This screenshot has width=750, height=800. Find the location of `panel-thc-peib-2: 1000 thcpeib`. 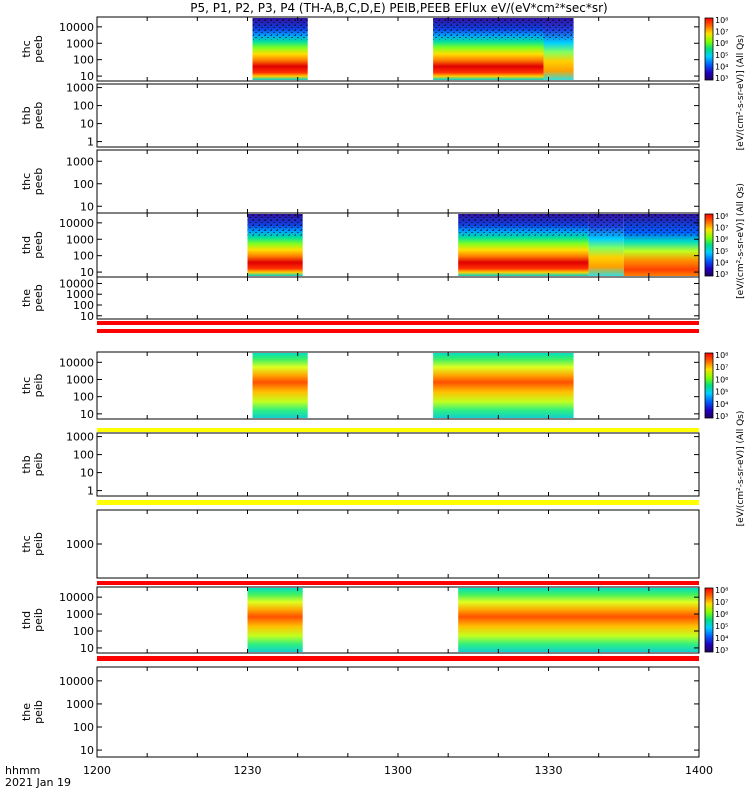

panel-thc-peib-2: 1000 thcpeib is located at coordinates (360, 544).